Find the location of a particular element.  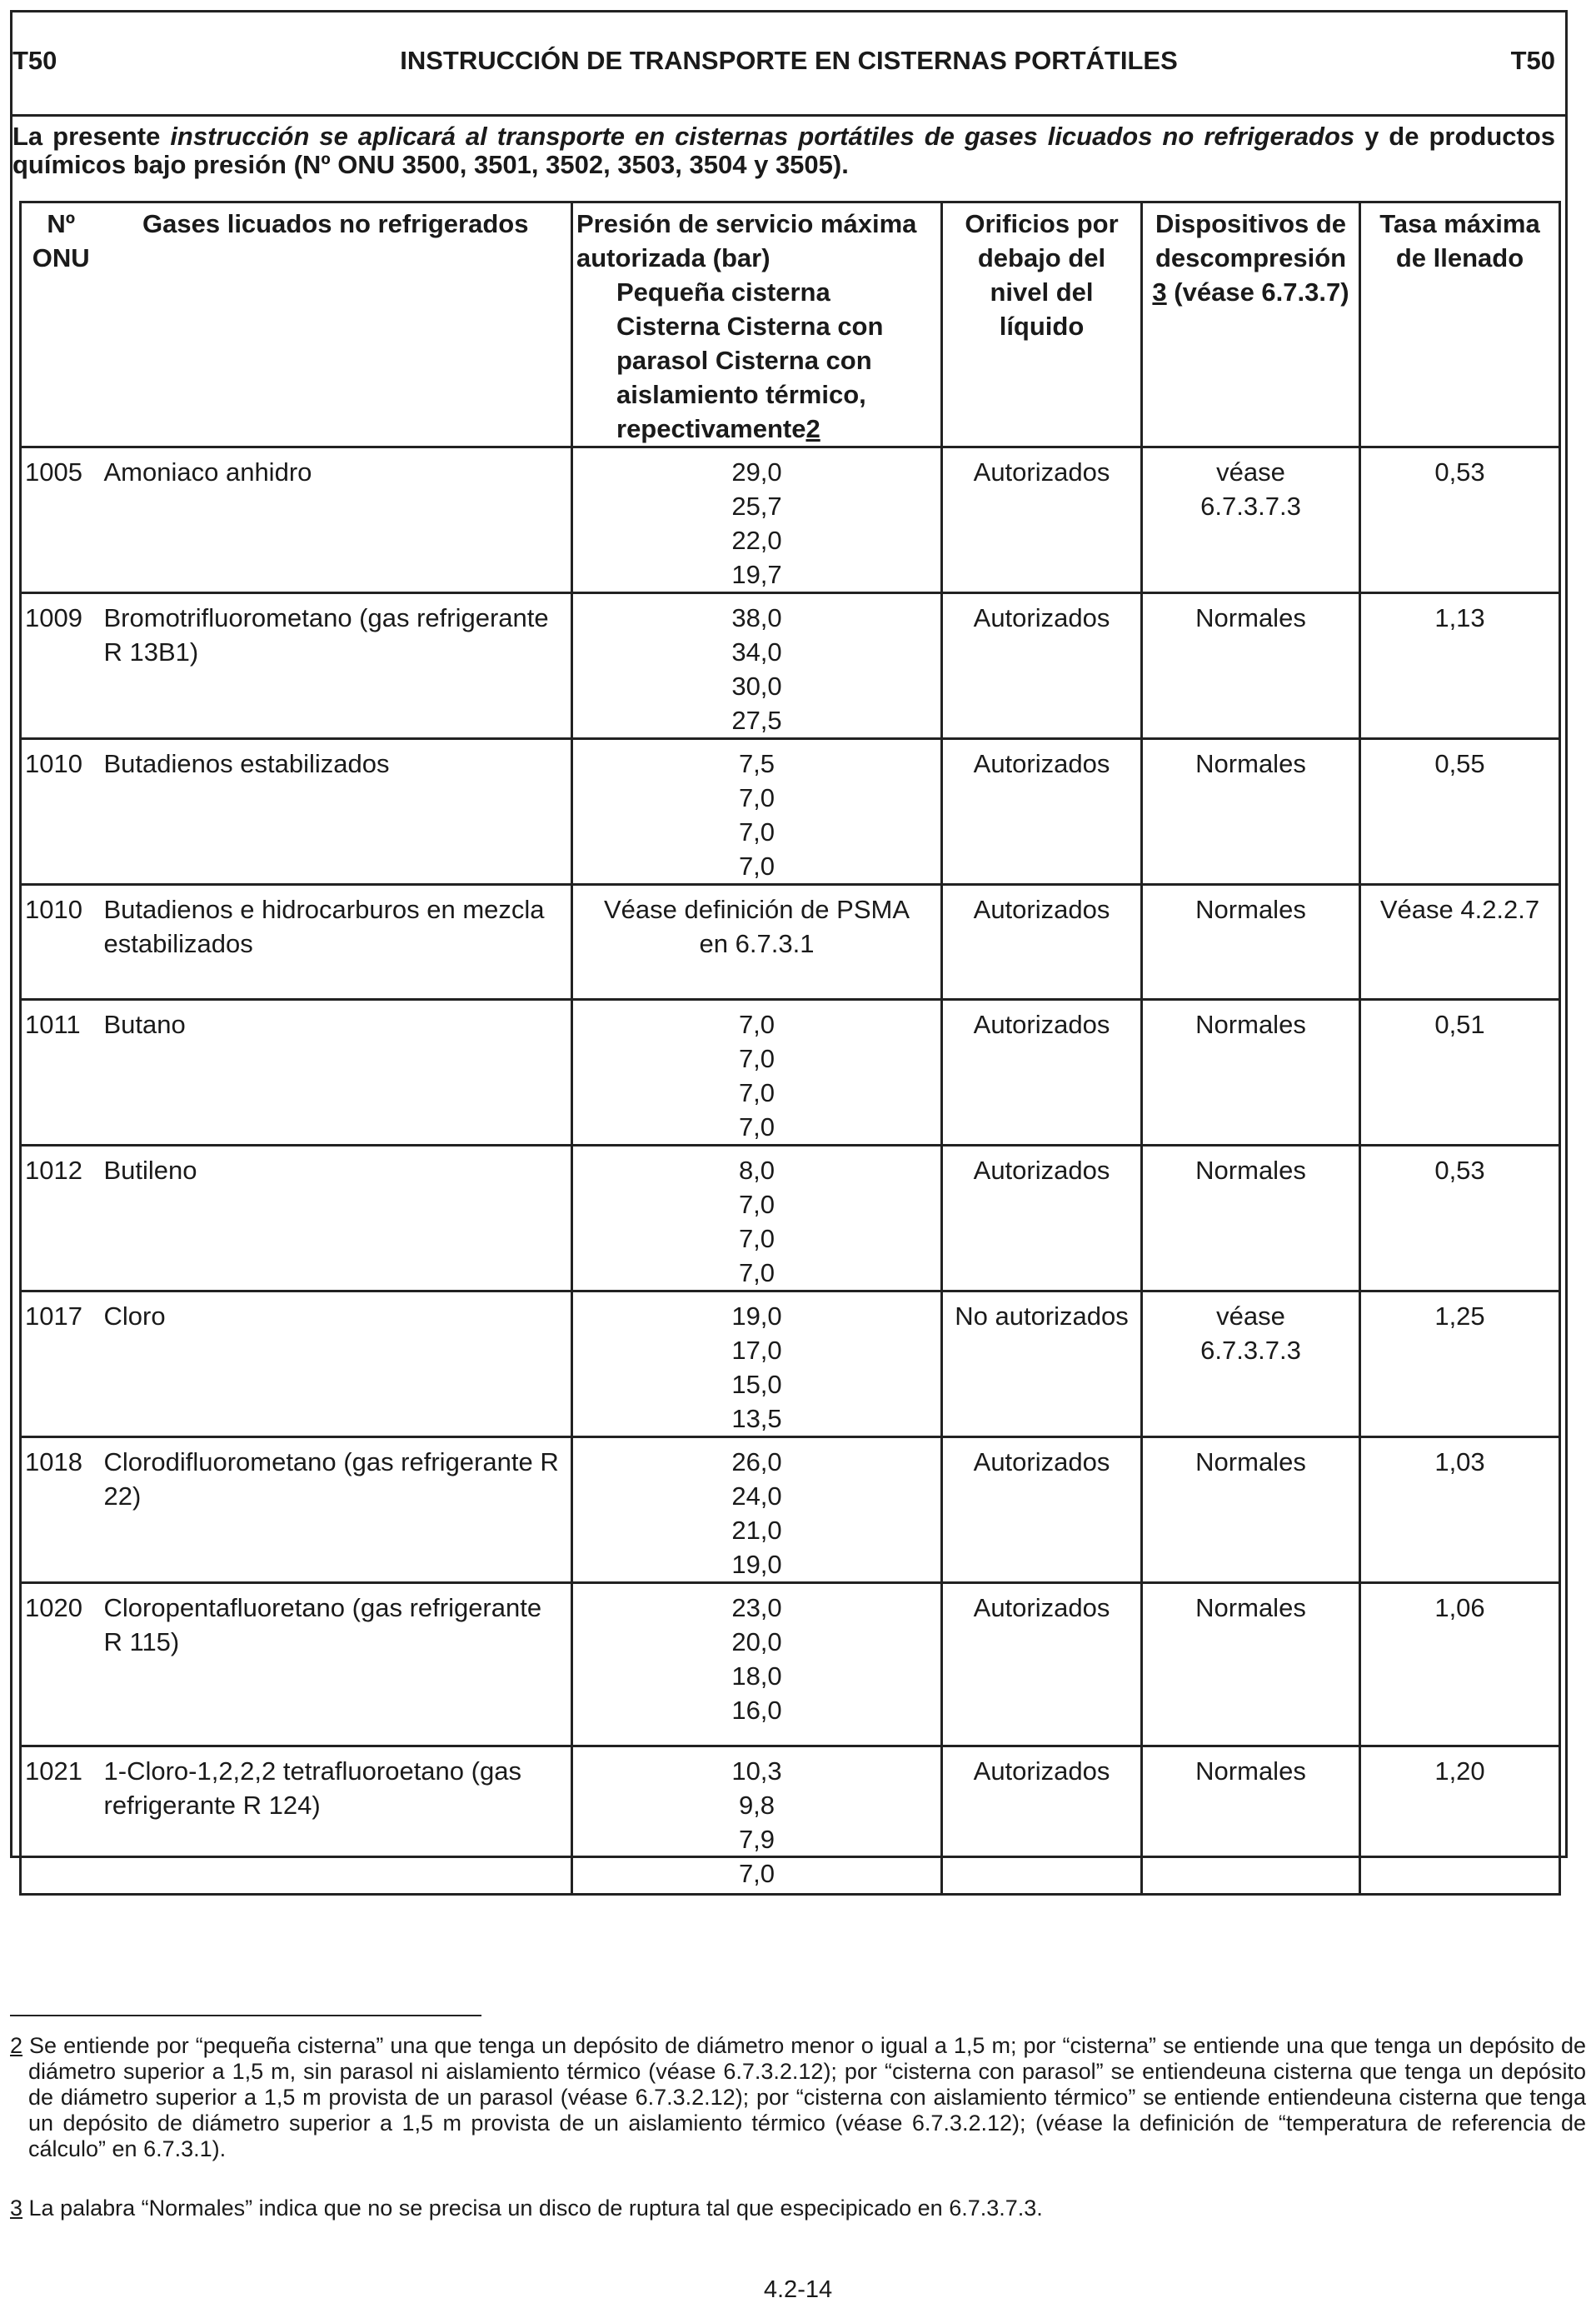

pressure-value: en 6.7.3.1 is located at coordinates (757, 944).